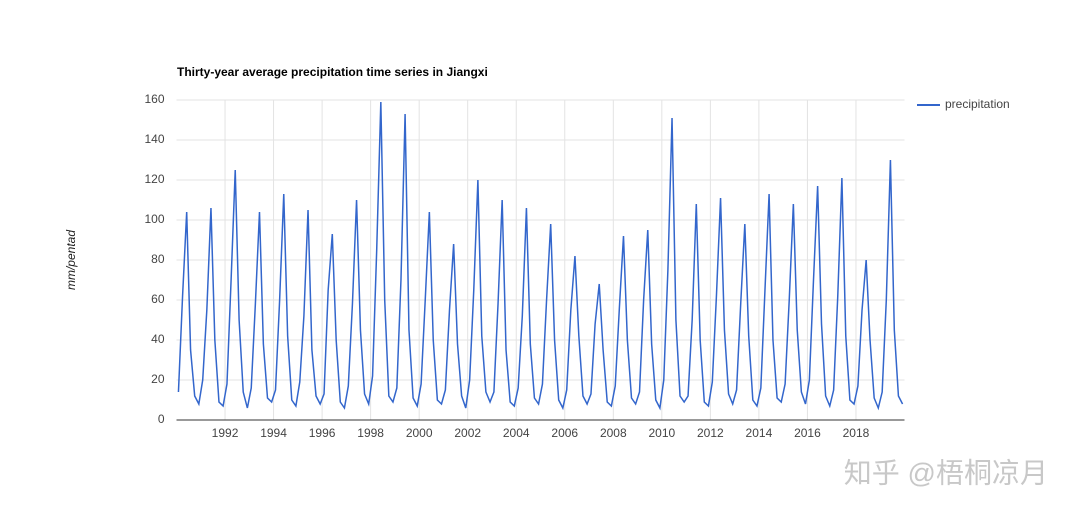  Describe the element at coordinates (158, 299) in the screenshot. I see `y-tick-label: 60` at that location.